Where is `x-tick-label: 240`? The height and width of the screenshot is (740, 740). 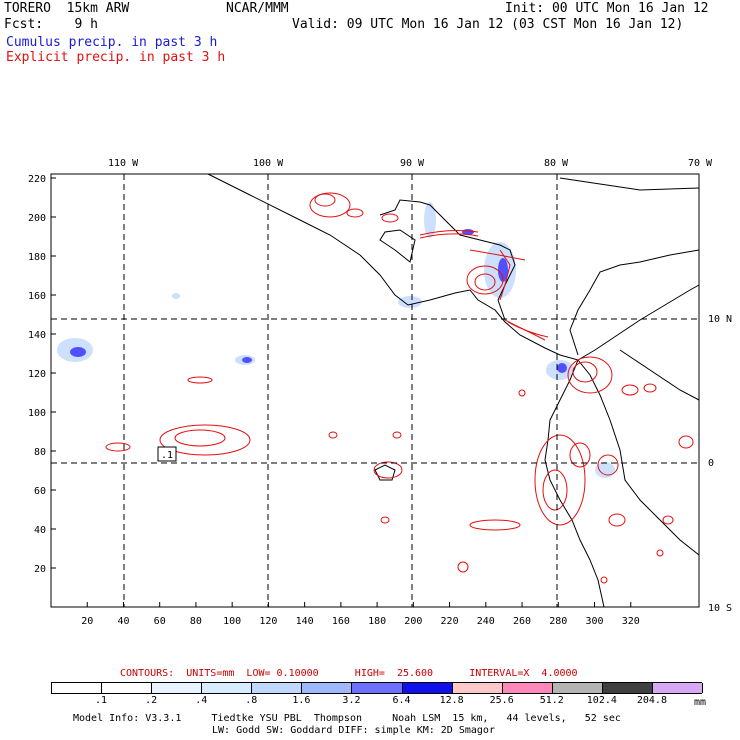 x-tick-label: 240 is located at coordinates (486, 621).